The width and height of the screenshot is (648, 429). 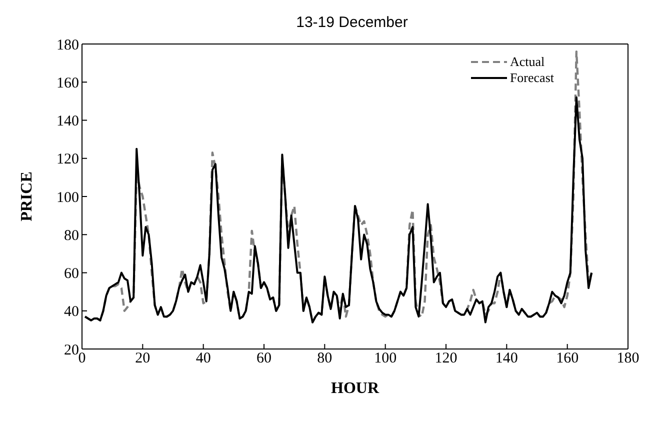 I want to click on y-tick-label: 120, so click(x=67, y=160).